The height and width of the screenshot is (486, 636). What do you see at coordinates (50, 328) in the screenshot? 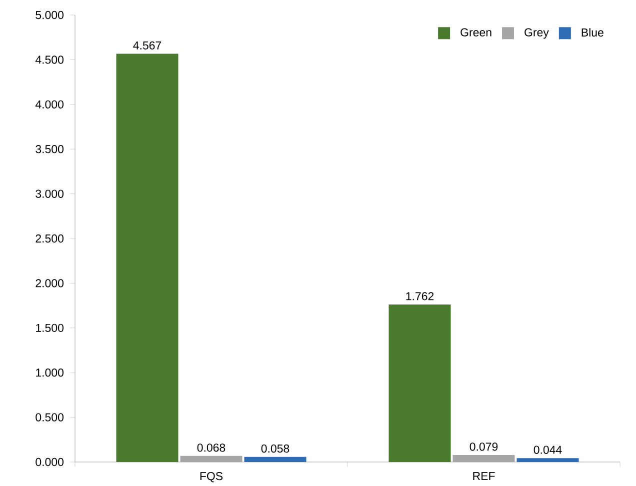
I see `y-tick-label: 1.500` at bounding box center [50, 328].